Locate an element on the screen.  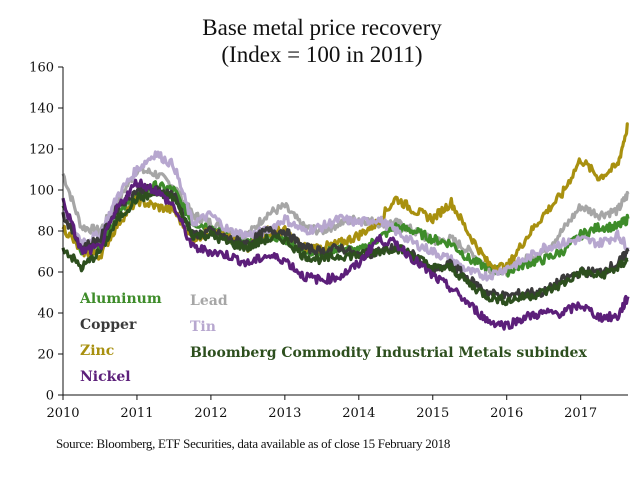
y-tick-label: 20 is located at coordinates (45, 355).